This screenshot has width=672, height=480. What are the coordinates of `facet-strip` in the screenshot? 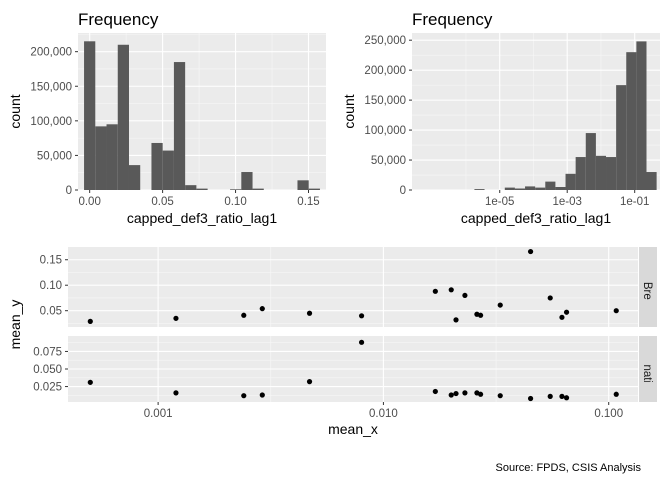 It's located at (648, 287).